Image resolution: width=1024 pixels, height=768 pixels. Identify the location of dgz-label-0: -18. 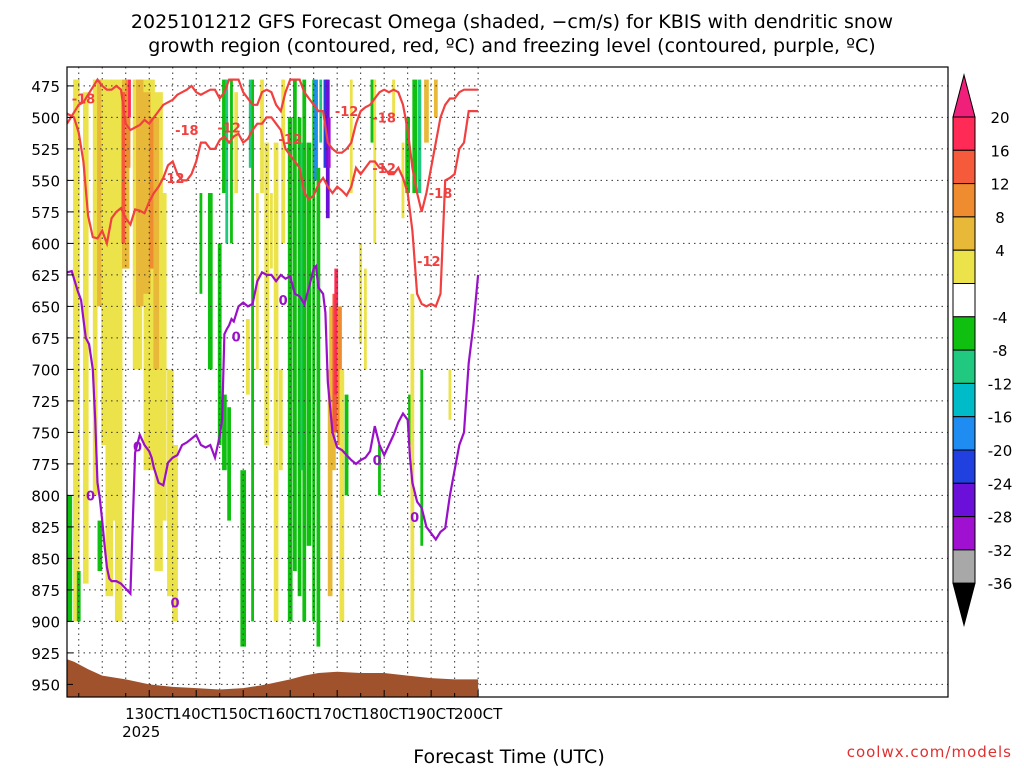
(84, 100).